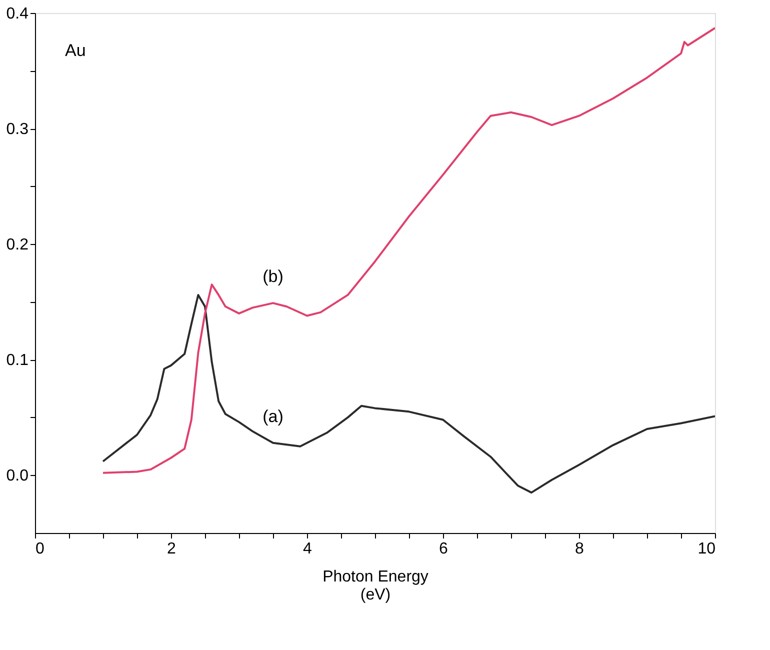 This screenshot has height=650, width=770. Describe the element at coordinates (17, 476) in the screenshot. I see `y-tick-label: 0.0` at that location.